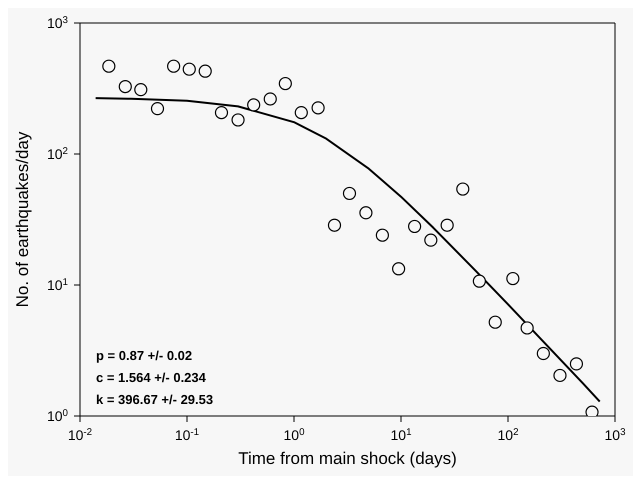  Describe the element at coordinates (294, 434) in the screenshot. I see `x-tick-label: 10$^{0}$` at that location.